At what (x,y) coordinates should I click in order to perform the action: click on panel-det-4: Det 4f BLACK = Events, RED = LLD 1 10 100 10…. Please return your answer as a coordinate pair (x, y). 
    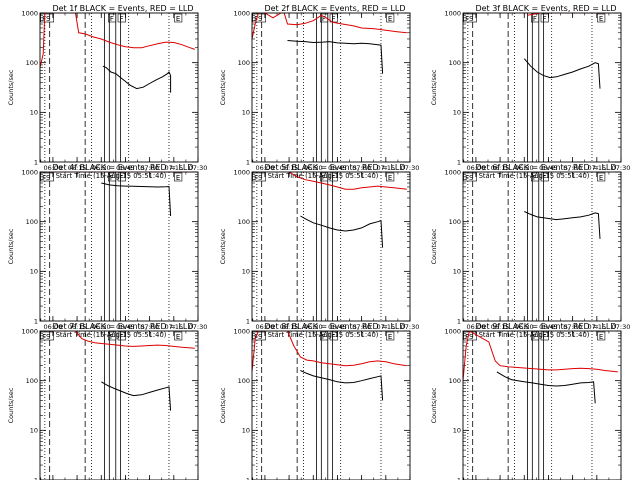
    Looking at the image, I should click on (107, 251).